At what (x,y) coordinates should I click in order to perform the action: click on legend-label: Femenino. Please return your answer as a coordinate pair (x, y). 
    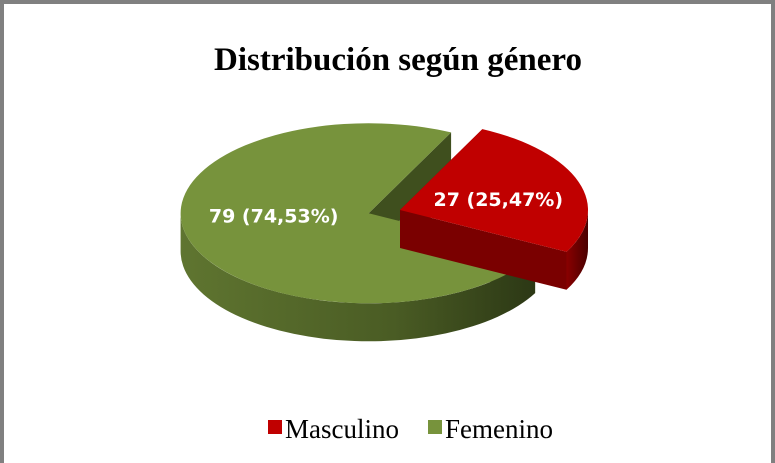
    Looking at the image, I should click on (499, 429).